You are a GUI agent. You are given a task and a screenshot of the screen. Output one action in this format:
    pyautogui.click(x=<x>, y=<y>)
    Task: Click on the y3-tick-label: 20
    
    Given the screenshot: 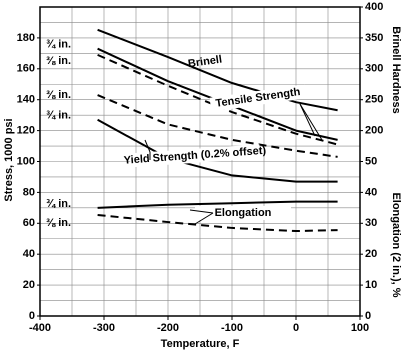 What is the action you would take?
    pyautogui.click(x=371, y=254)
    